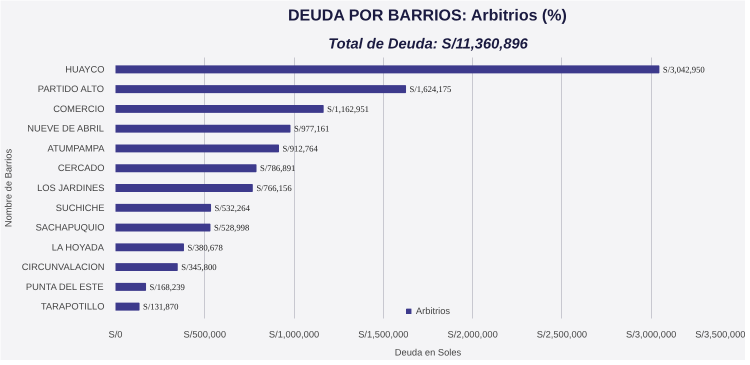 This screenshot has height=365, width=750. What do you see at coordinates (428, 44) in the screenshot?
I see `chart-subtitle: Total de Deuda: S/11,360,896` at bounding box center [428, 44].